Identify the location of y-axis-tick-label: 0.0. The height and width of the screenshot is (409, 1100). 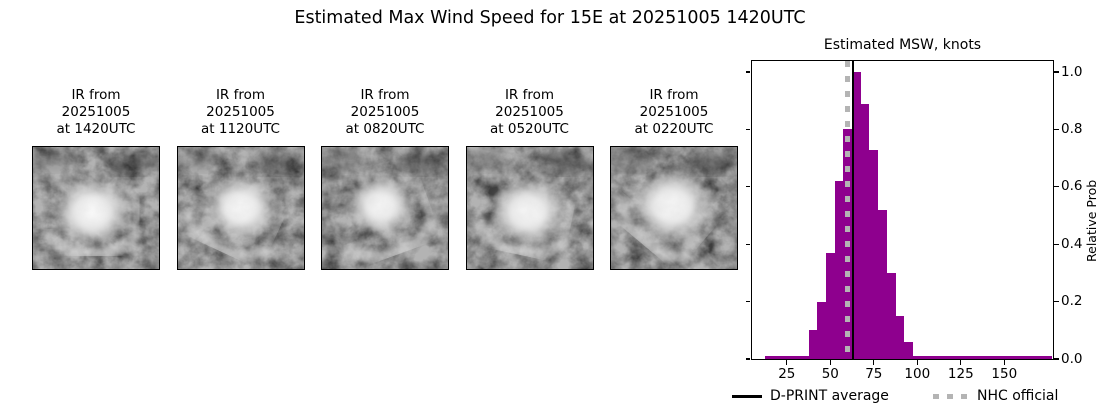
(1072, 358).